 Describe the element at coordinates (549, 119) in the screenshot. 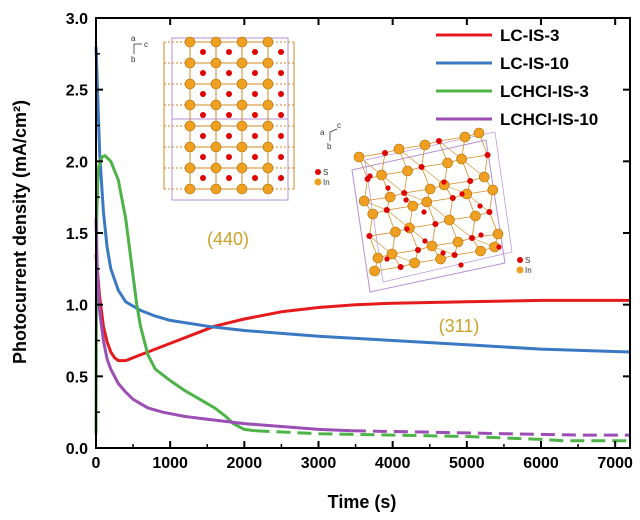

I see `legend-label: LCHCl-IS-10` at that location.